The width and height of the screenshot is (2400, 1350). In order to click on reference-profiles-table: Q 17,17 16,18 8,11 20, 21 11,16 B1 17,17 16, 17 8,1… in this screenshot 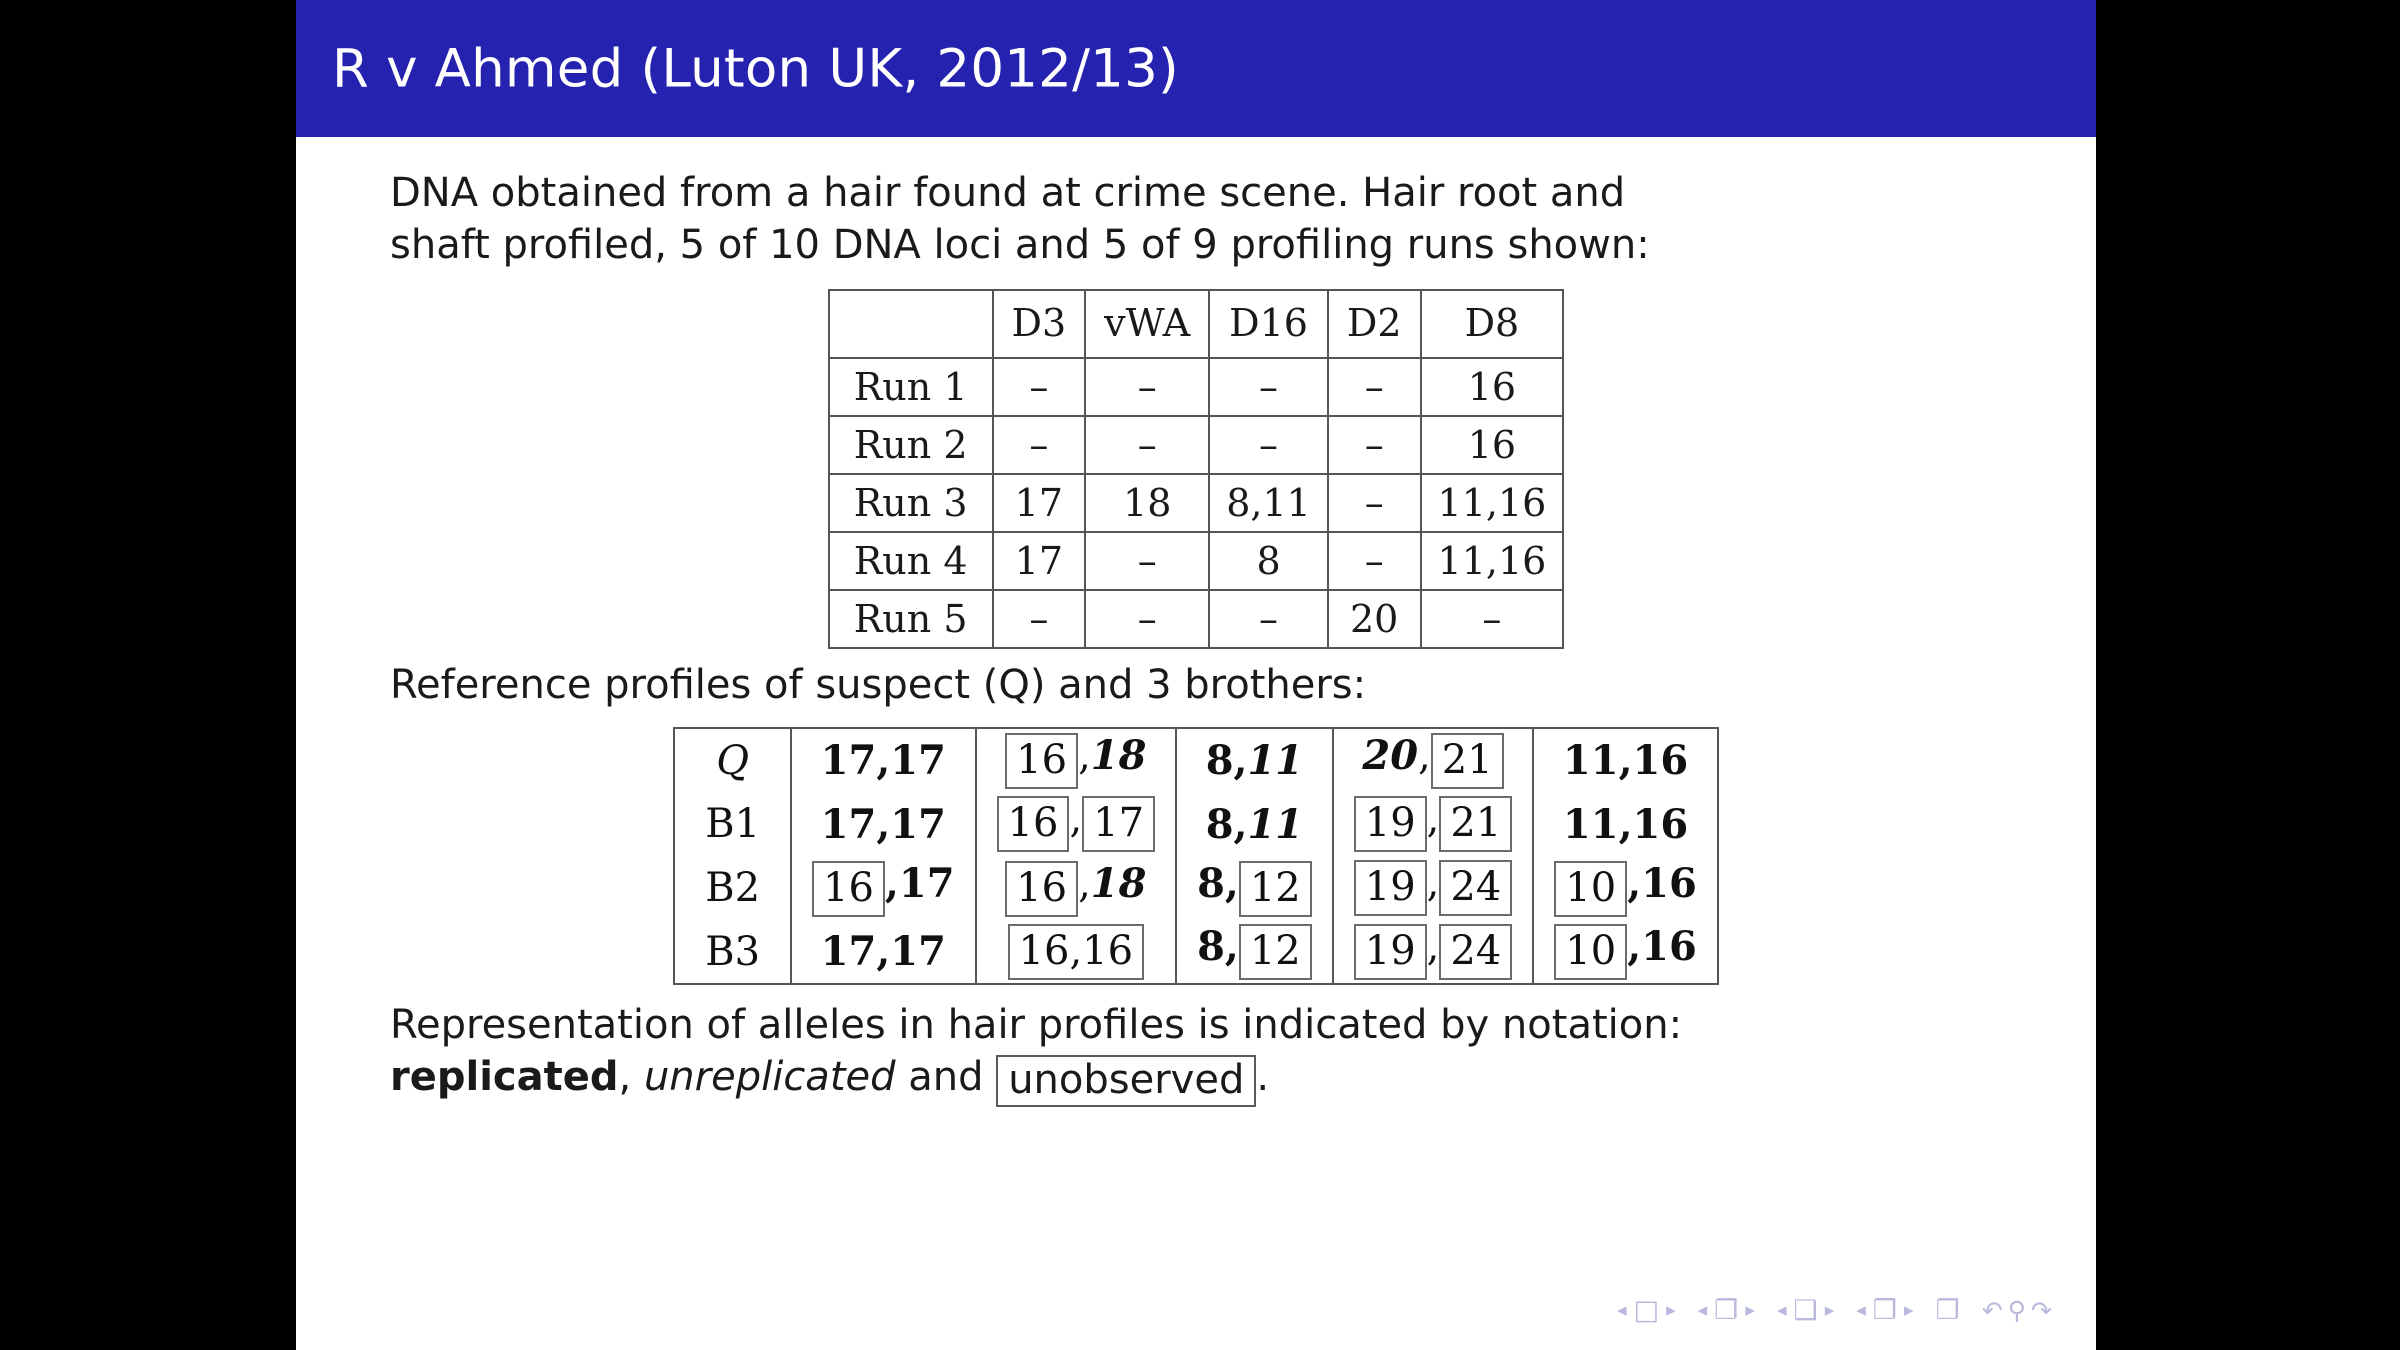, I will do `click(1196, 856)`.